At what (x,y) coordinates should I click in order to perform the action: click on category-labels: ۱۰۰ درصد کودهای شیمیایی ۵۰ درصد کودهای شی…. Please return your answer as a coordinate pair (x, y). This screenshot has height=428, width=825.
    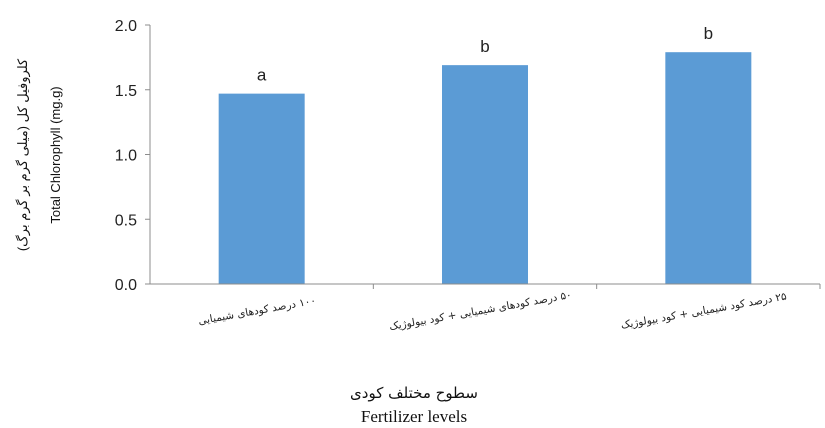
    Looking at the image, I should click on (509, 308).